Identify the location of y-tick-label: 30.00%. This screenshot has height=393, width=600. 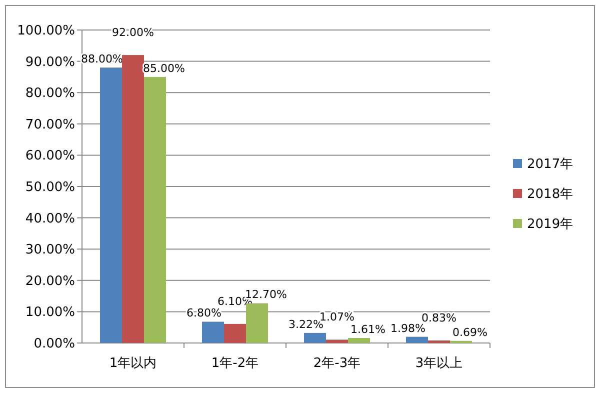
(50, 250).